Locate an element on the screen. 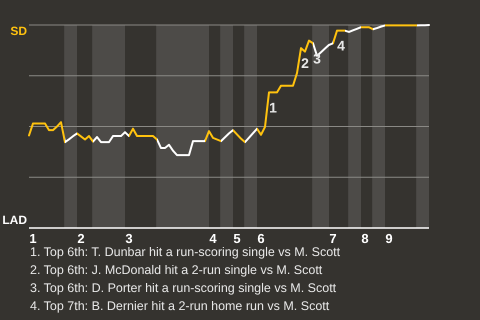 This screenshot has width=480, height=320. x-tick-label: 2 is located at coordinates (81, 238).